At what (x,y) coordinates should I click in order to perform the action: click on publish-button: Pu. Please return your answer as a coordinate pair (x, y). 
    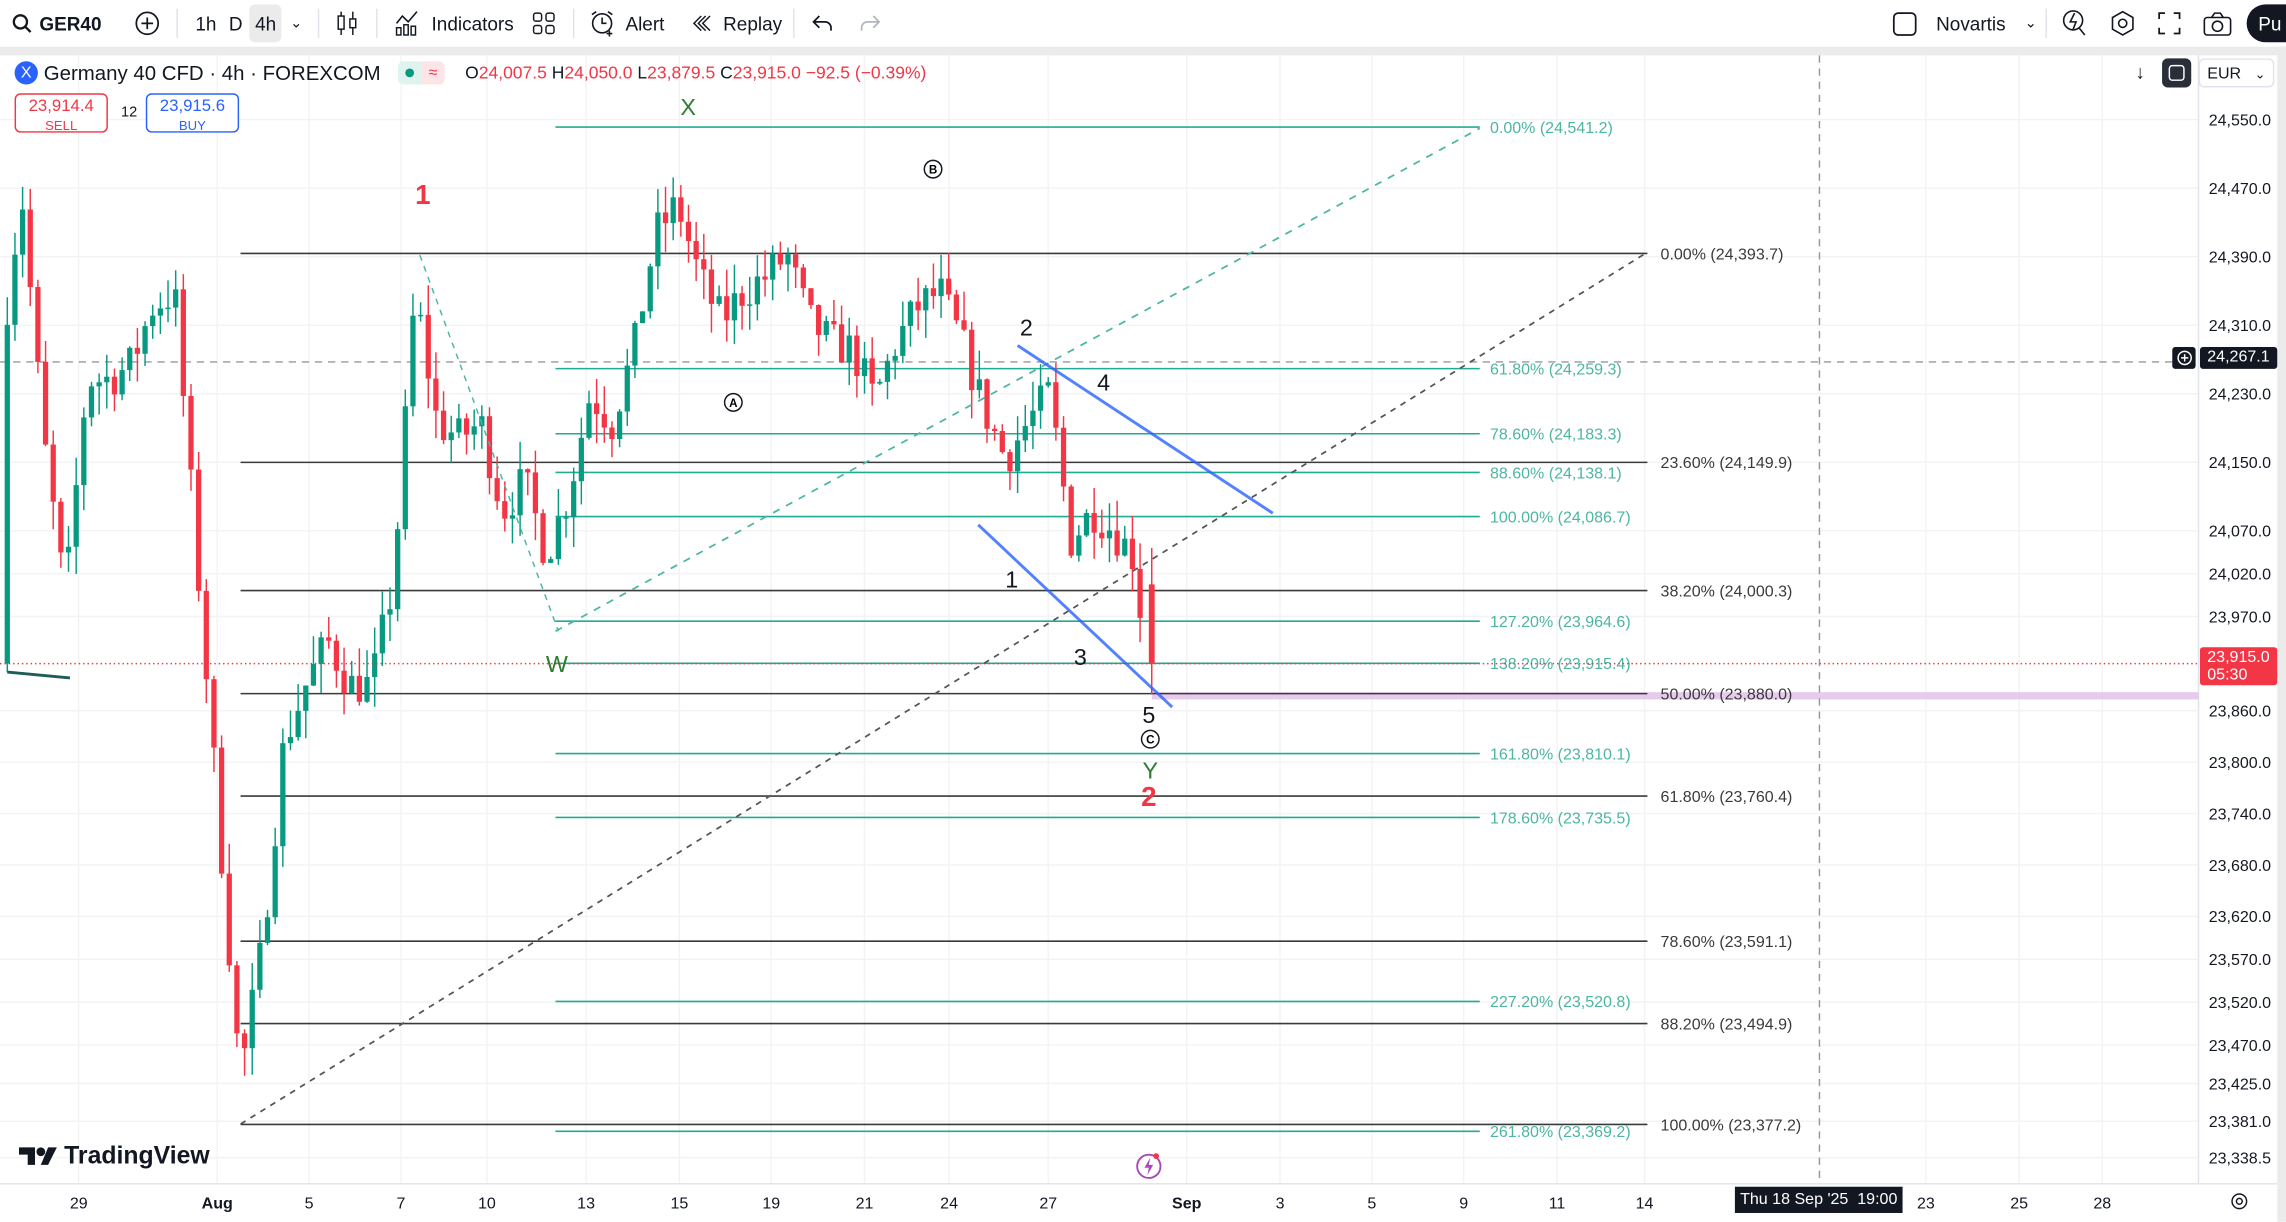
    Looking at the image, I should click on (2266, 23).